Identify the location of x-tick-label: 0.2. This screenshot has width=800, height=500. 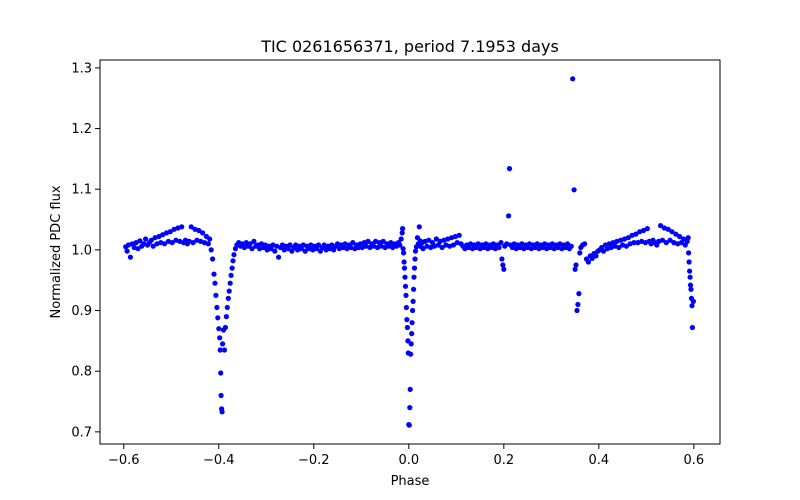
(503, 460).